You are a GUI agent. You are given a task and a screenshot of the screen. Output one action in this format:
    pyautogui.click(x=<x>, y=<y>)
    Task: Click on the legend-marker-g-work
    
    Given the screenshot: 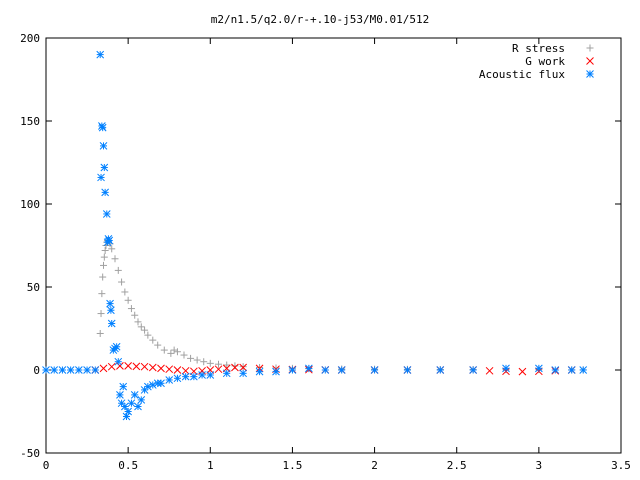 What is the action you would take?
    pyautogui.click(x=590, y=61)
    